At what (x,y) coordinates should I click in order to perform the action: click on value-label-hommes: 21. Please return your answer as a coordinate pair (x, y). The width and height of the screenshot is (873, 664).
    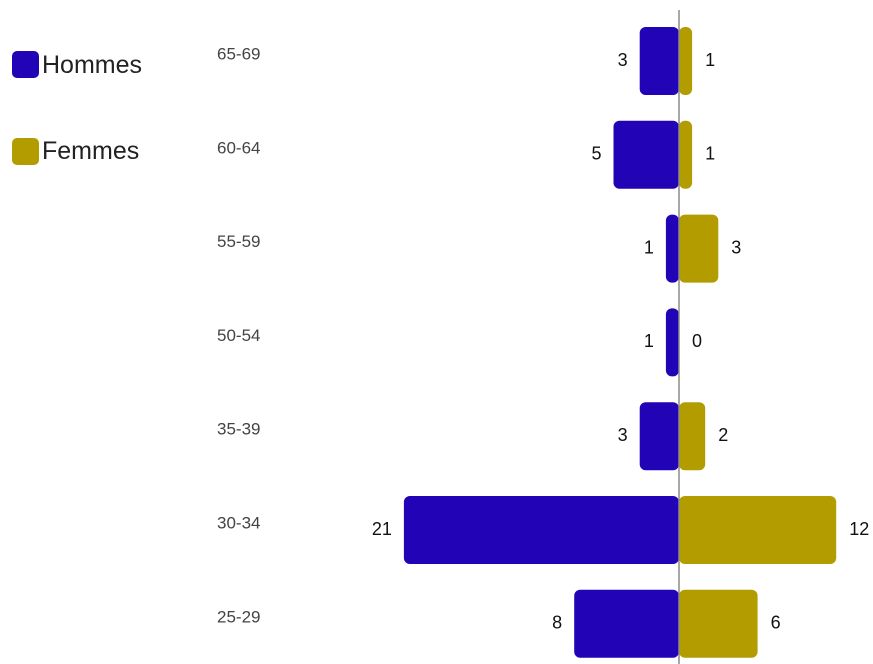
    Looking at the image, I should click on (382, 529).